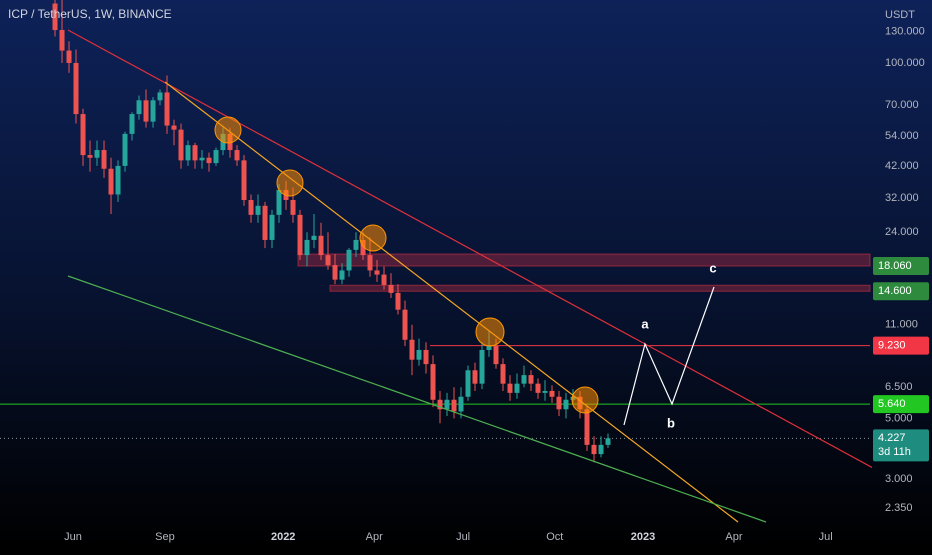  Describe the element at coordinates (892, 438) in the screenshot. I see `current-price-label: 4.227` at that location.